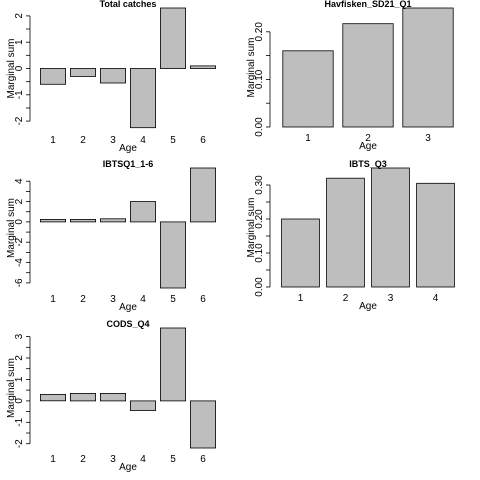 This screenshot has width=480, height=480. What do you see at coordinates (19, 262) in the screenshot?
I see `y-tick-label: -4` at bounding box center [19, 262].